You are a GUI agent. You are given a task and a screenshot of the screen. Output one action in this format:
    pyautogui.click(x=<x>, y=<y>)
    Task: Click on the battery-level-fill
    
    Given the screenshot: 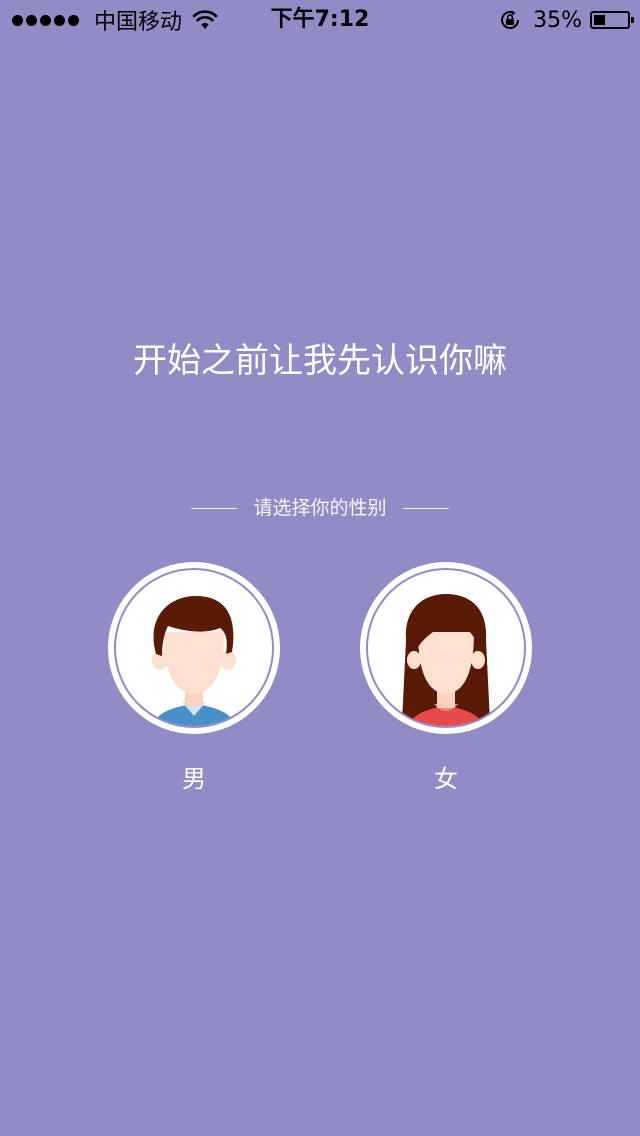 What is the action you would take?
    pyautogui.click(x=599, y=20)
    